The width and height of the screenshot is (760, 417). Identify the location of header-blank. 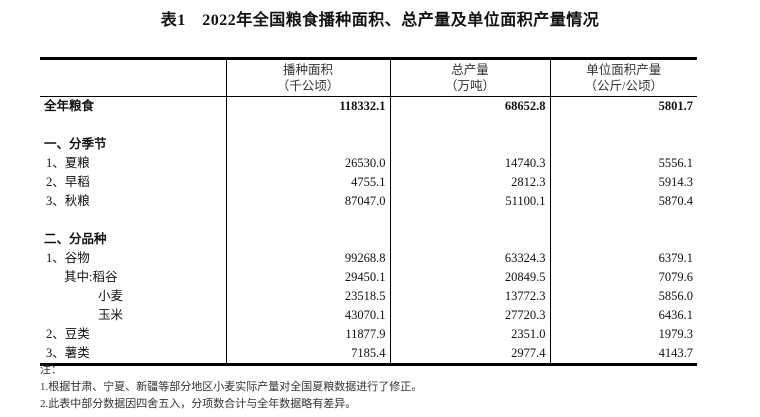
(133, 77).